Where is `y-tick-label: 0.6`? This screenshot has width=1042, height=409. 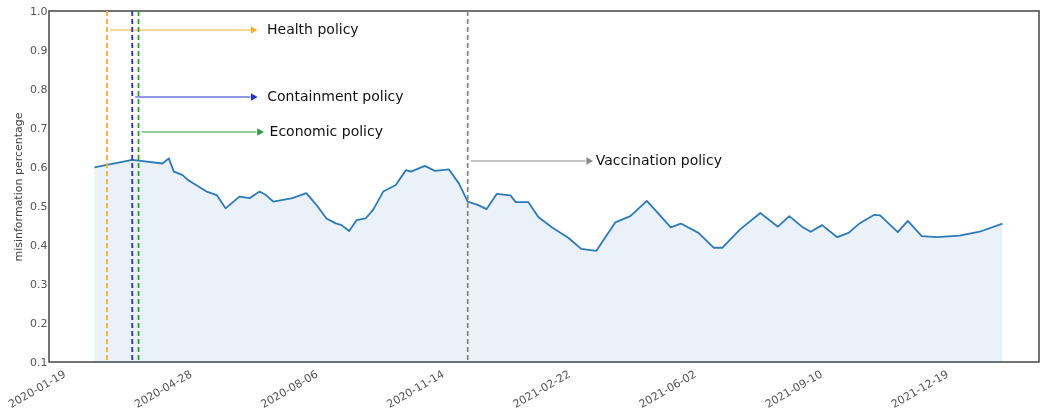 y-tick-label: 0.6 is located at coordinates (39, 167).